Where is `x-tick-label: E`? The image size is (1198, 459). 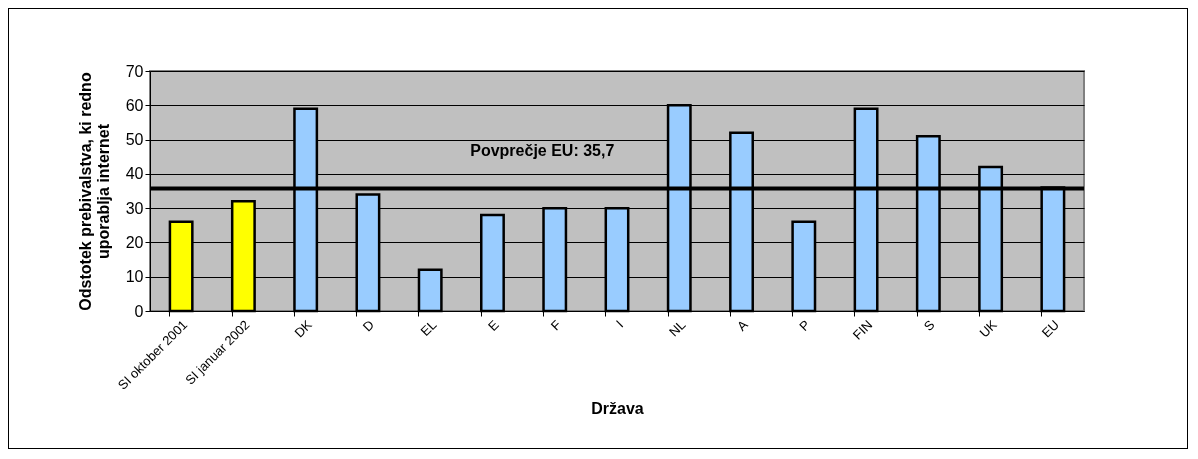 x-tick-label: E is located at coordinates (493, 325).